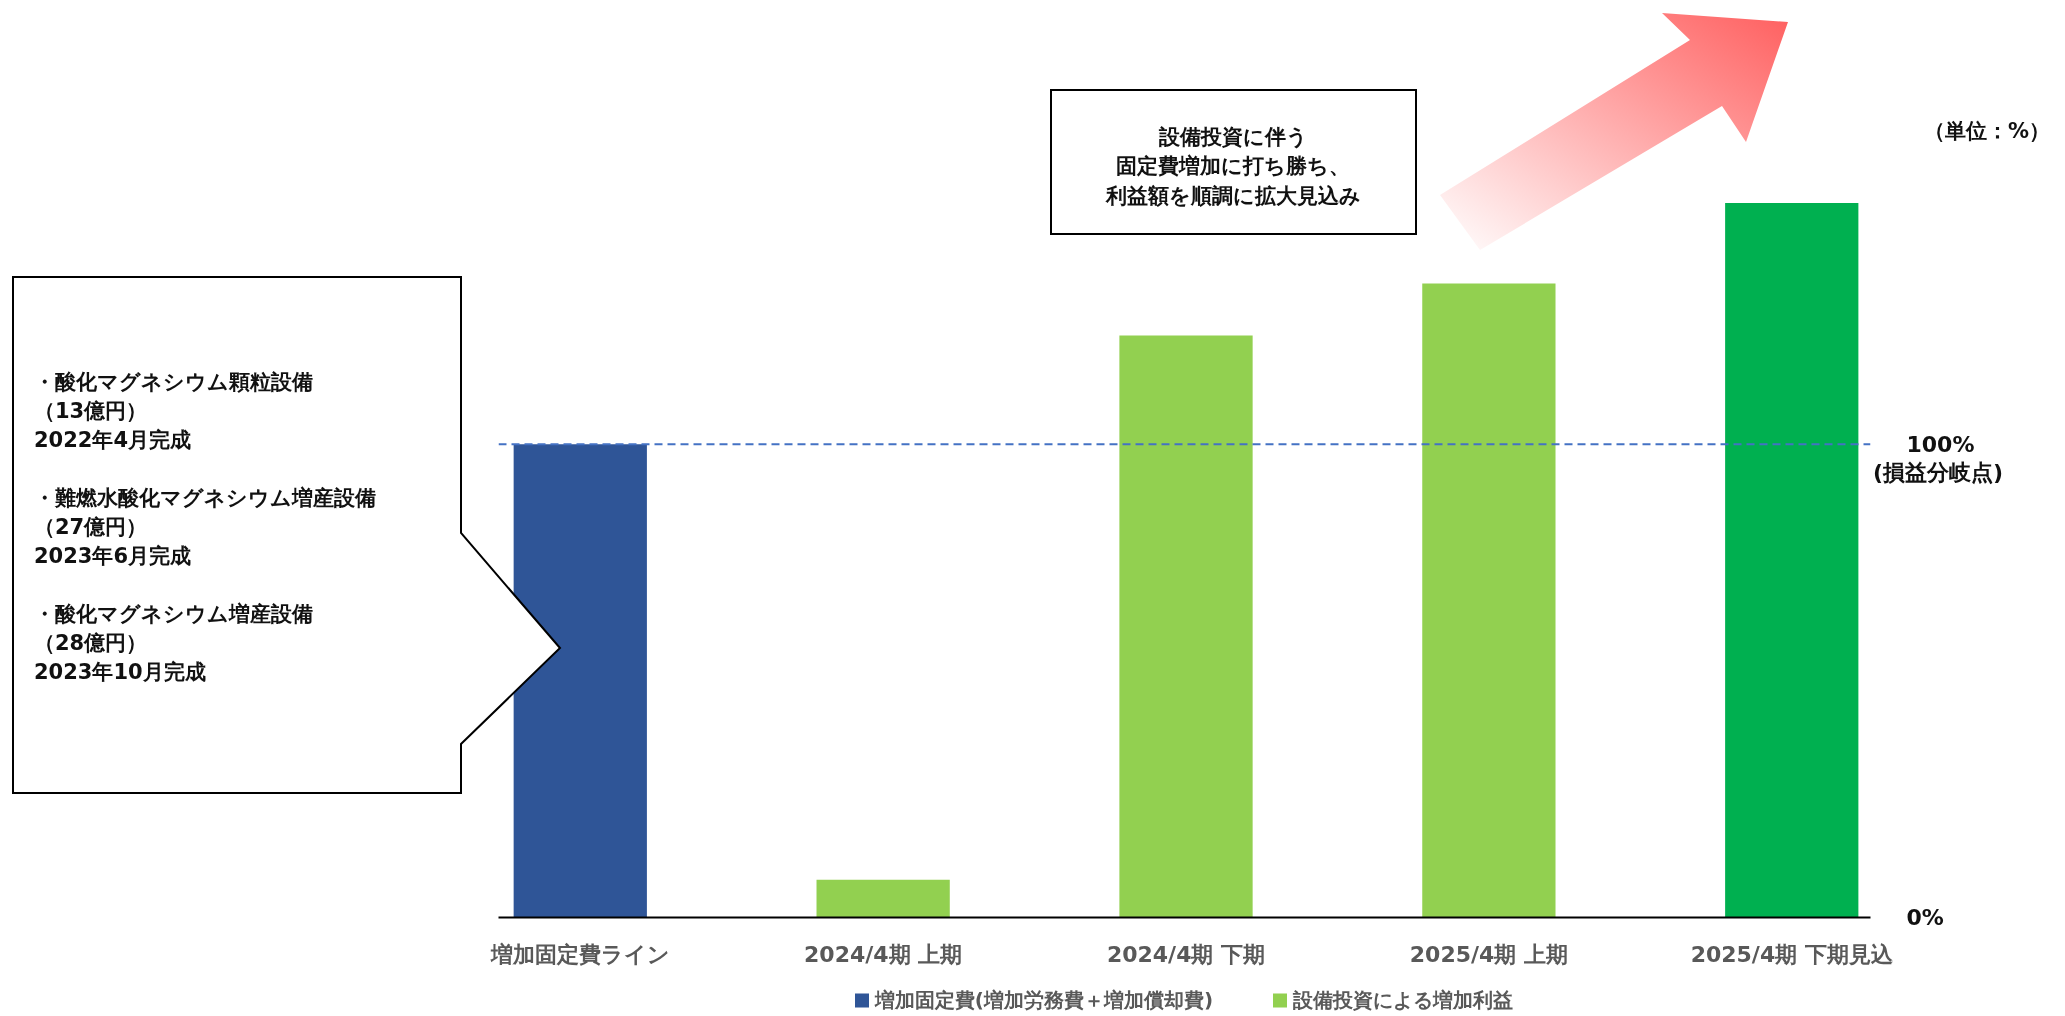 This screenshot has width=2065, height=1016. I want to click on text: ・難燃水酸化マグネシウム増産設備, so click(205, 498).